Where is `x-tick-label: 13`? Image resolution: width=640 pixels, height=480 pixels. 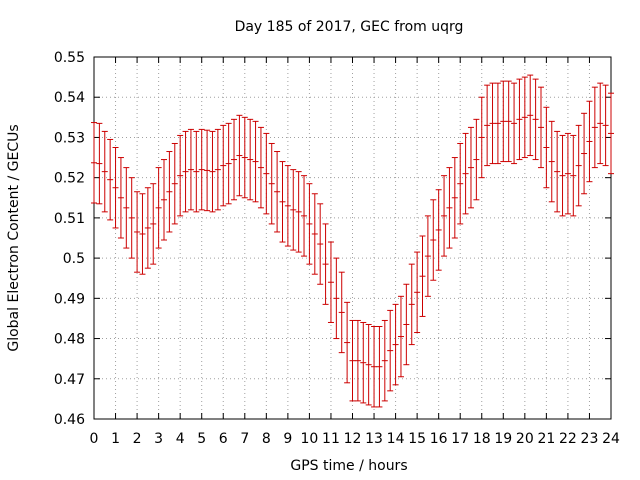 x-tick-label: 13 is located at coordinates (374, 439).